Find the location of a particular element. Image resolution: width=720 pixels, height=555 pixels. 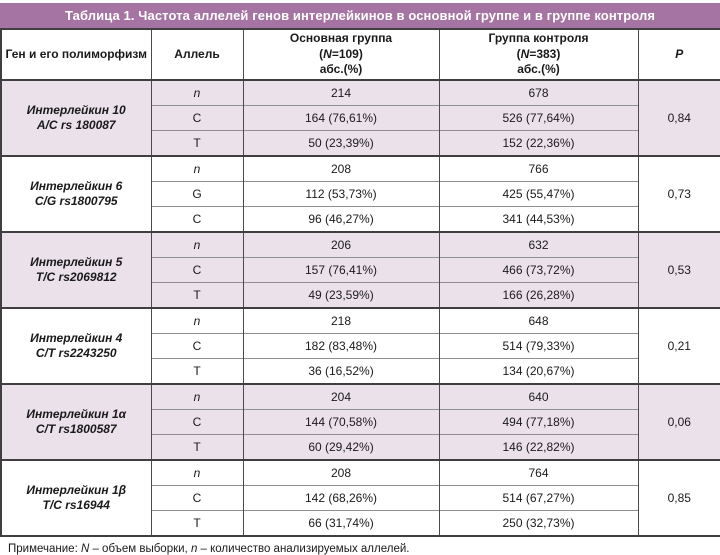

control-group-value-cell: 494 (77,18%) is located at coordinates (538, 421).